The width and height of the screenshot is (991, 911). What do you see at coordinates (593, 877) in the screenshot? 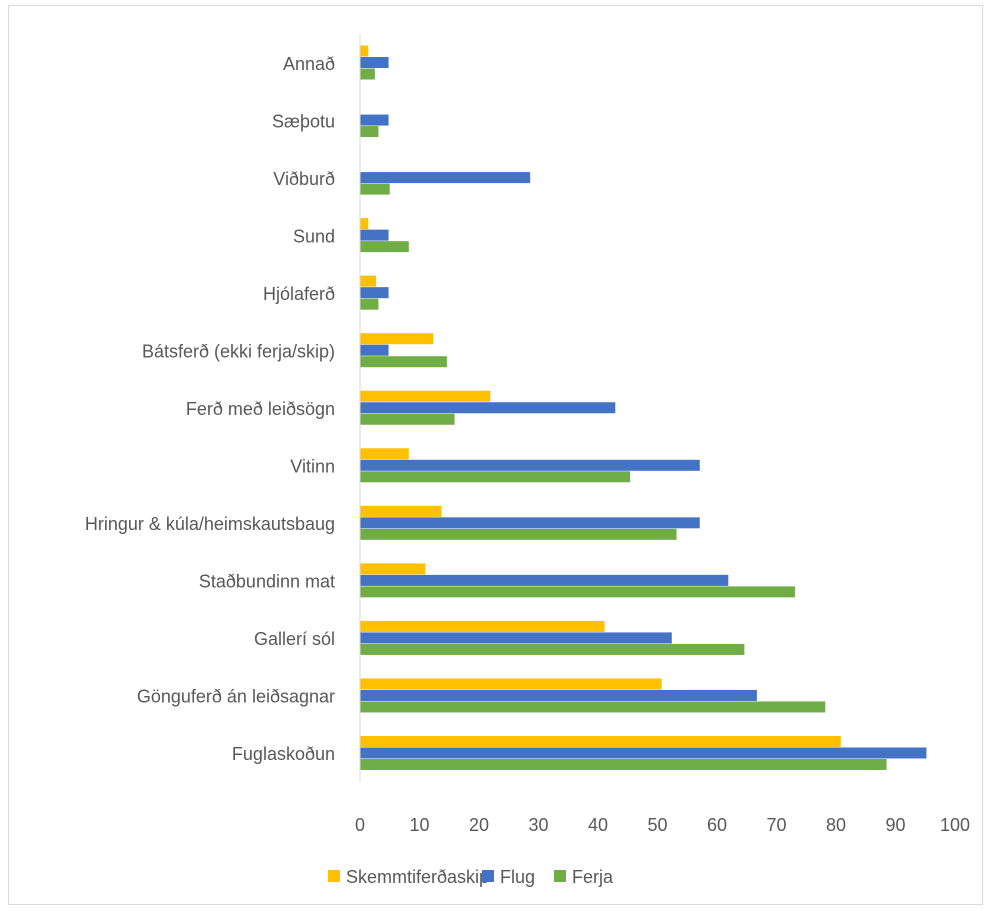
I see `legend-label: Ferja` at bounding box center [593, 877].